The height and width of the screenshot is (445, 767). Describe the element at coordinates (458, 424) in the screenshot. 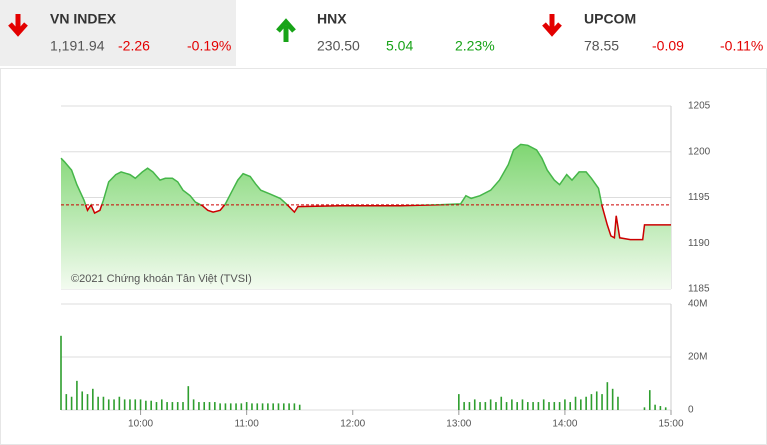

I see `x-tick-label: 13:00` at that location.